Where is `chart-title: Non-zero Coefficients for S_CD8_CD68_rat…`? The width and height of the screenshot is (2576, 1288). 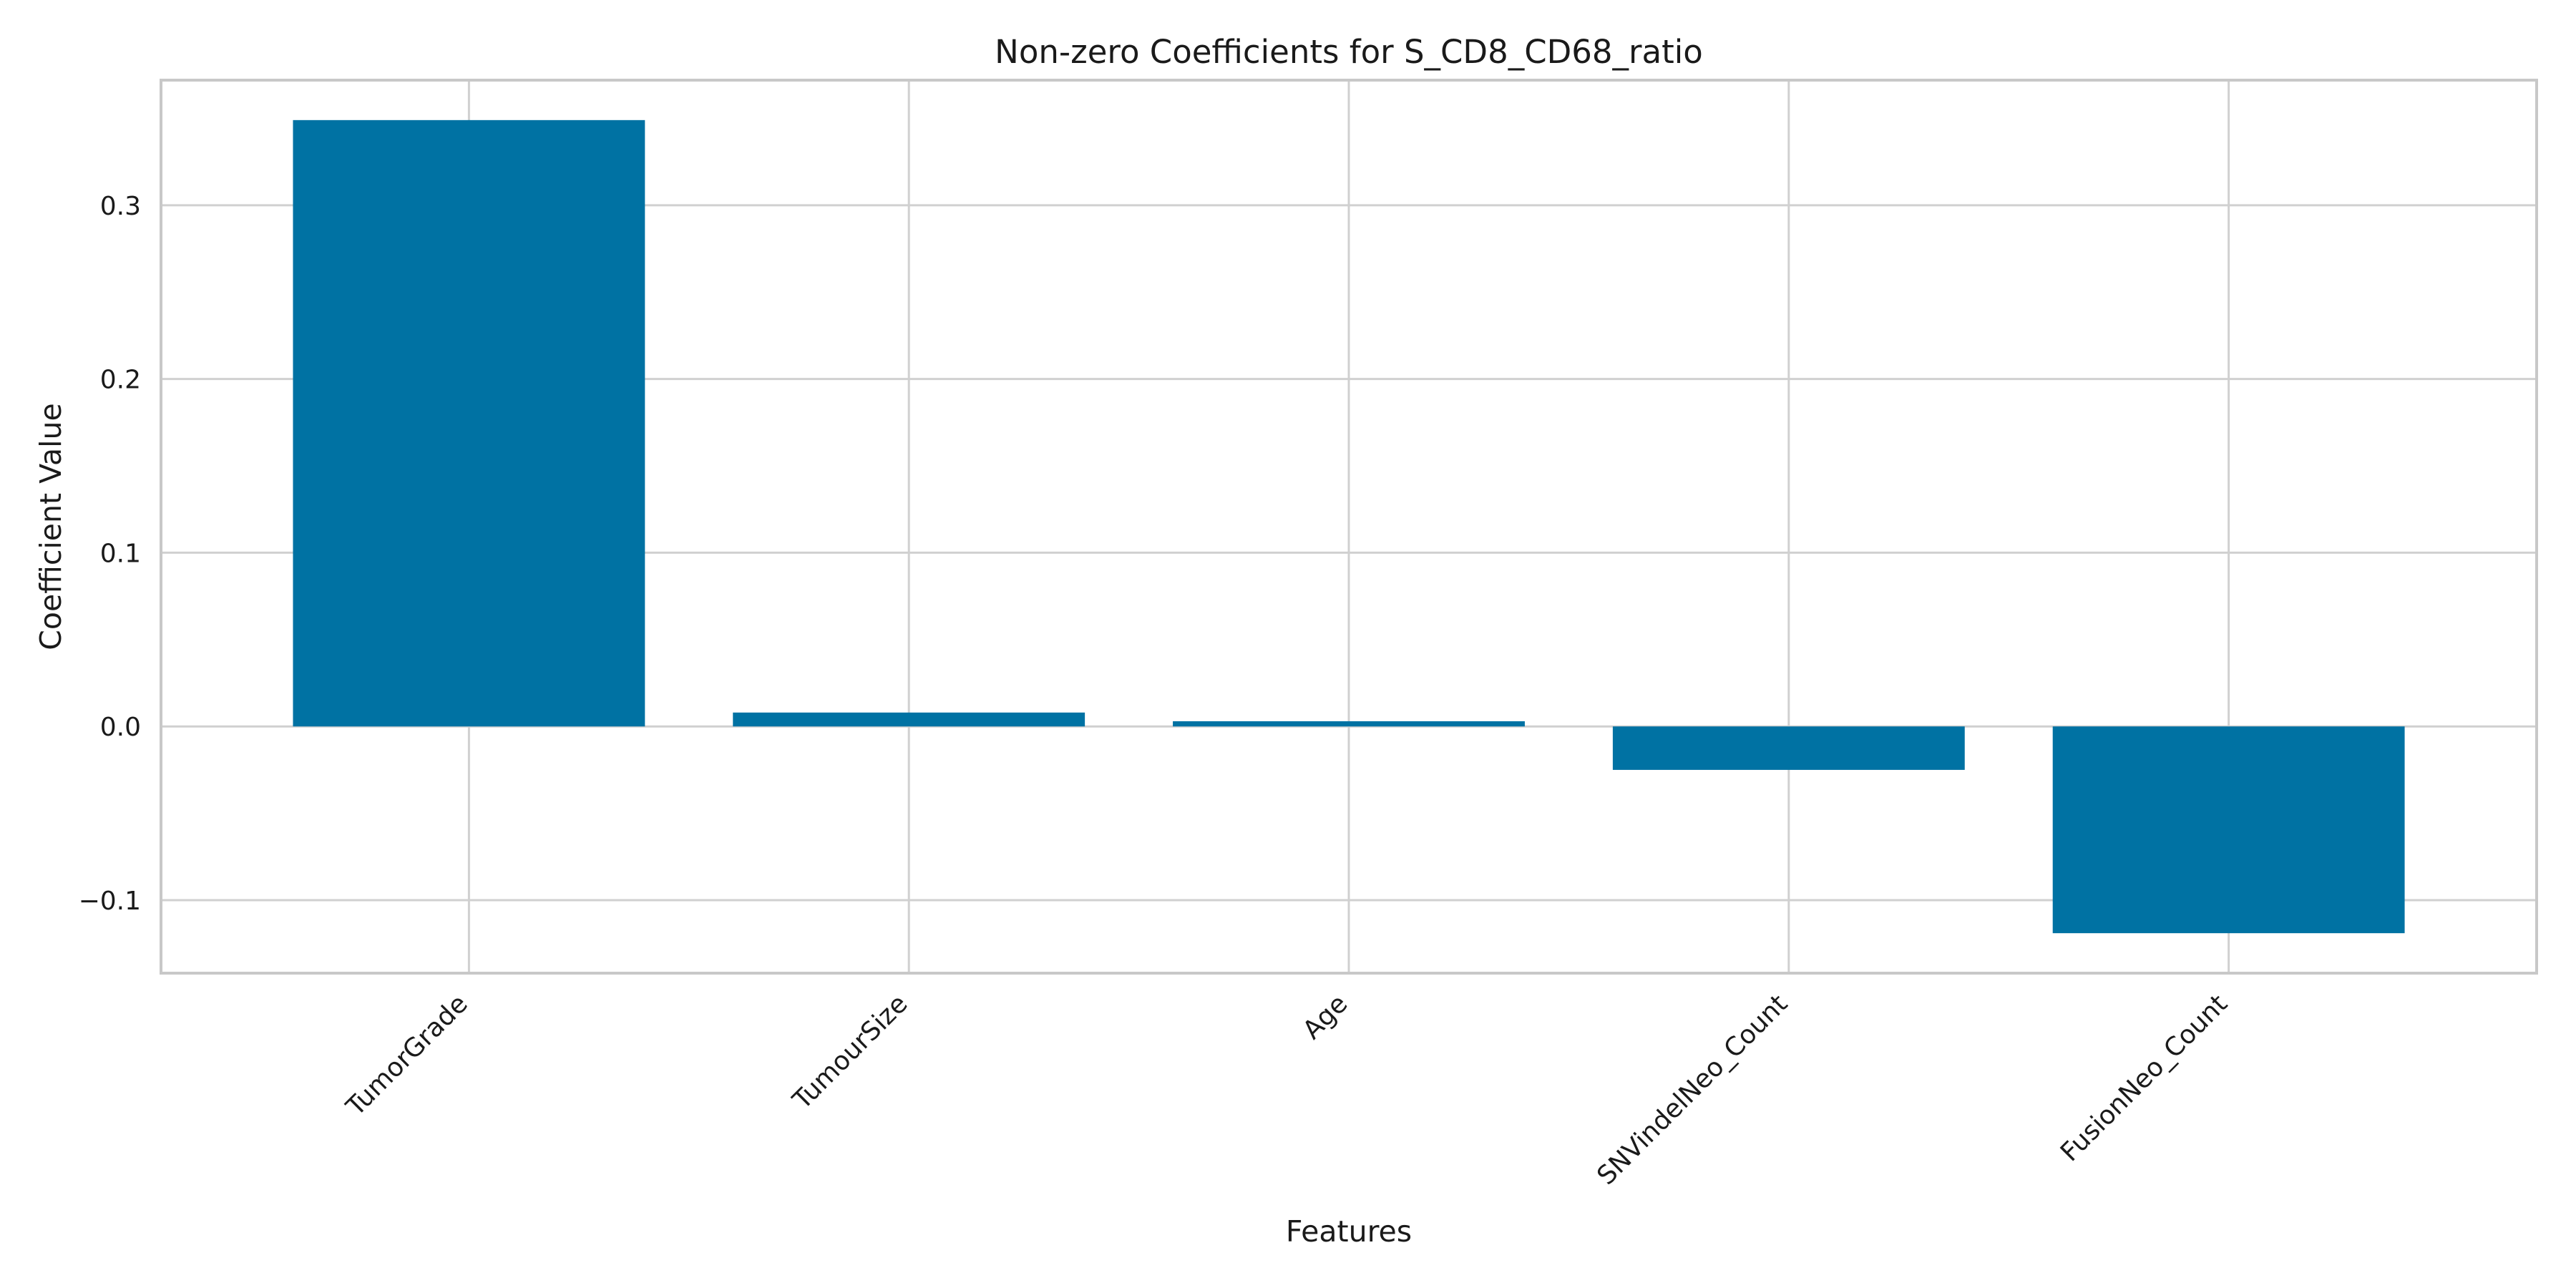 chart-title: Non-zero Coefficients for S_CD8_CD68_rat… is located at coordinates (1349, 52).